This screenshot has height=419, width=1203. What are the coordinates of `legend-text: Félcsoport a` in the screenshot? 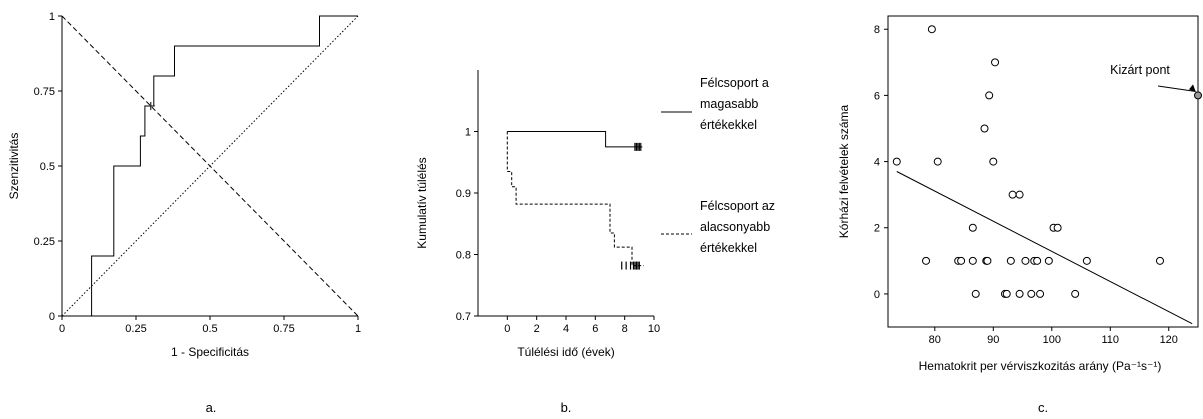 It's located at (734, 83).